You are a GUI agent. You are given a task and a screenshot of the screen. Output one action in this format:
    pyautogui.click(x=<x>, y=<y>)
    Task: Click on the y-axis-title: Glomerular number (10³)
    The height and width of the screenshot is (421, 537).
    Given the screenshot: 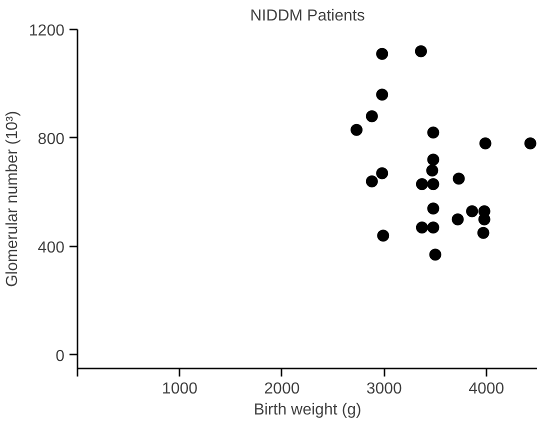 What is the action you would take?
    pyautogui.click(x=12, y=199)
    